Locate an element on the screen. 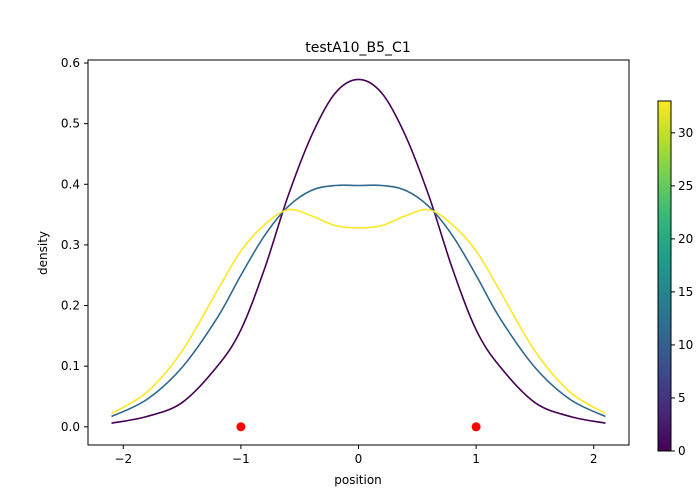 This screenshot has height=500, width=700. colorbar-tick-label: 5 is located at coordinates (682, 398).